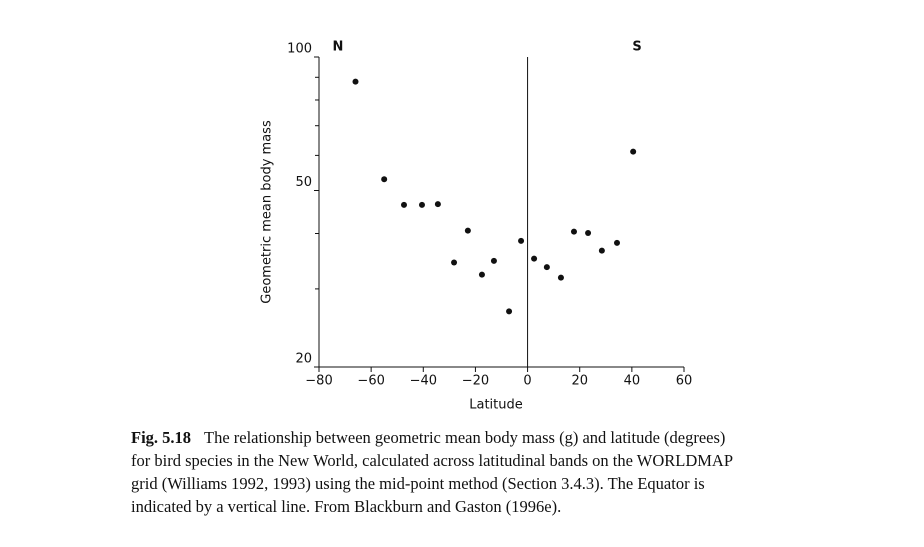 This screenshot has width=924, height=547. What do you see at coordinates (370, 381) in the screenshot?
I see `x-tick-label: −60` at bounding box center [370, 381].